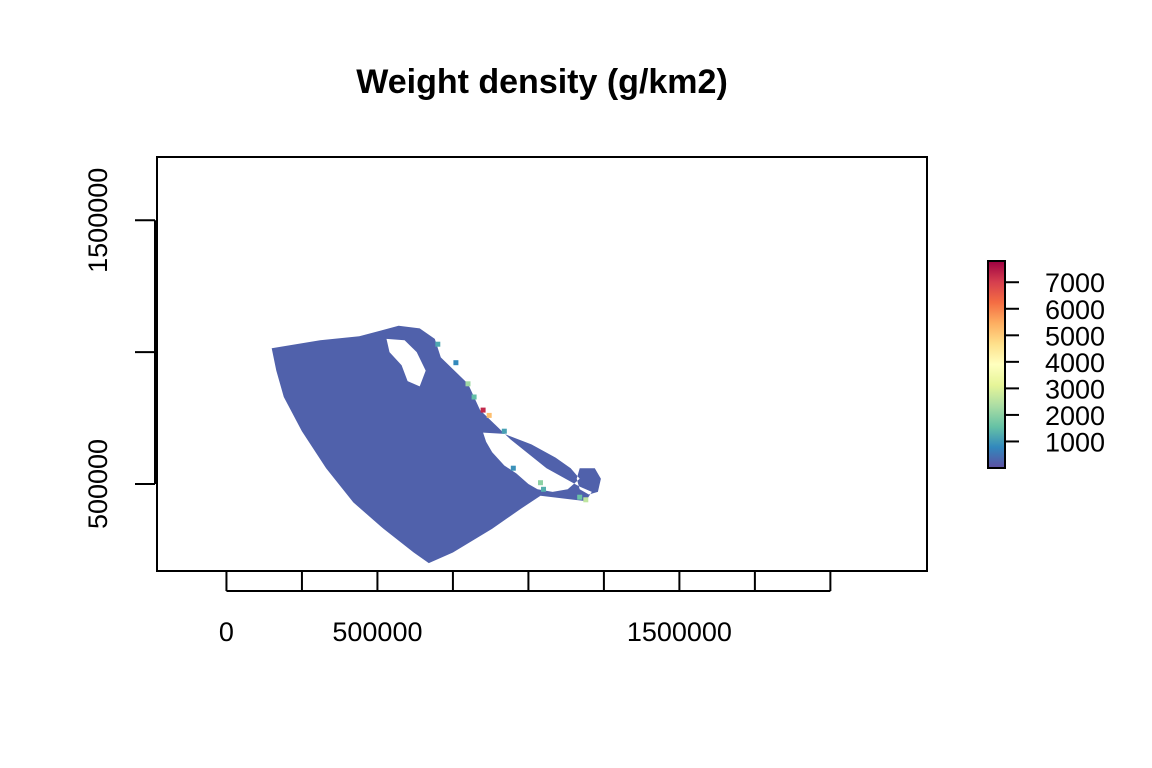  Describe the element at coordinates (512, 422) in the screenshot. I see `density-hotspots` at that location.